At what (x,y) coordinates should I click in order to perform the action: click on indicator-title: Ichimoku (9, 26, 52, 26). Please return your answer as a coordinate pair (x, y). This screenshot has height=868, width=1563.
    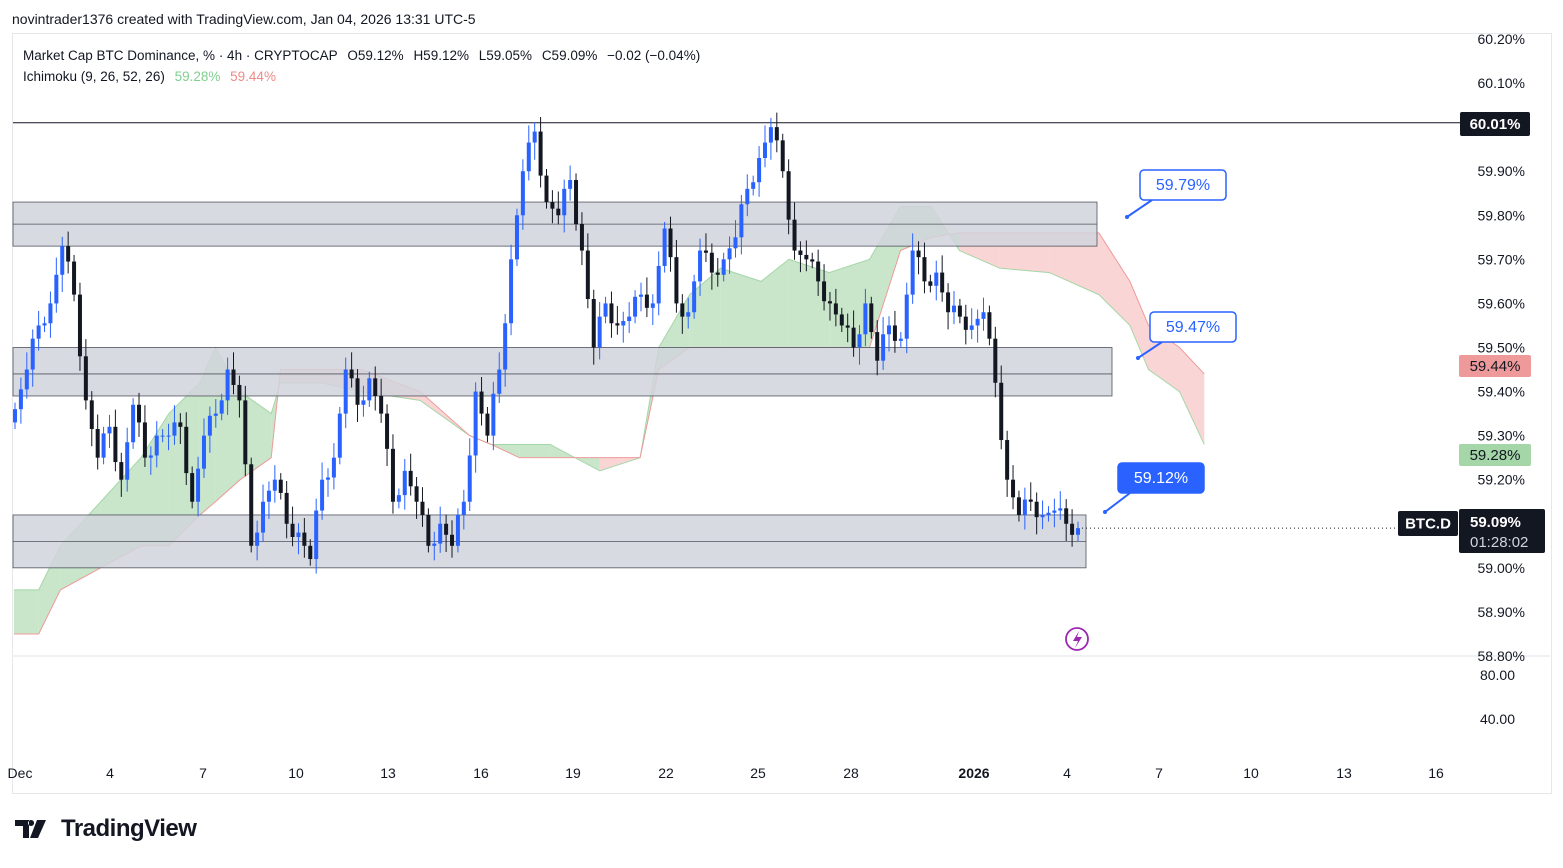
    Looking at the image, I should click on (94, 76).